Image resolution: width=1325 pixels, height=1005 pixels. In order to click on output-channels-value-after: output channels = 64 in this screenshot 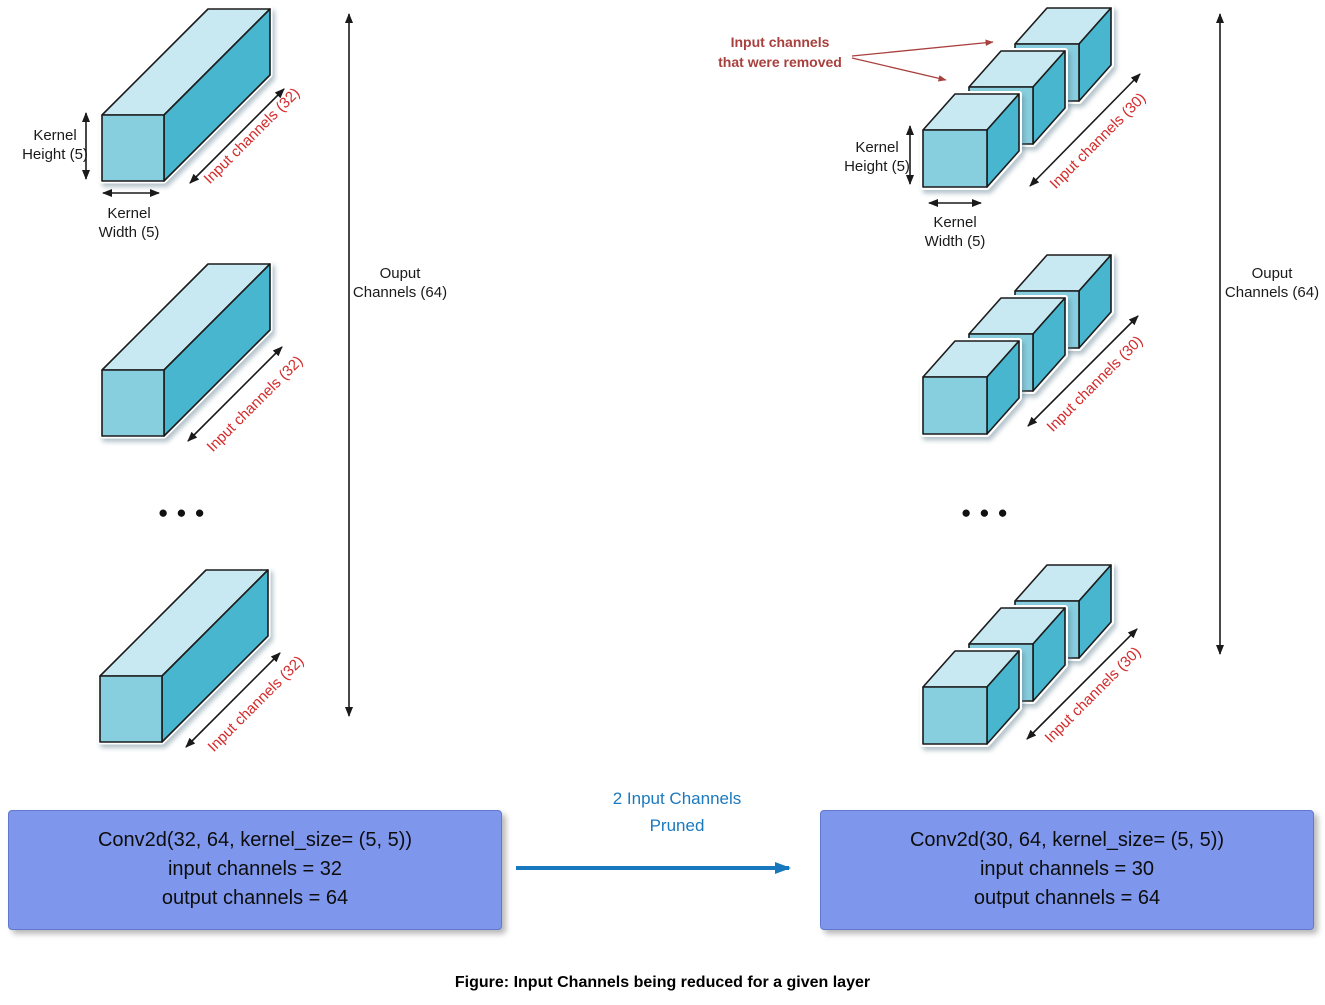, I will do `click(1067, 898)`.